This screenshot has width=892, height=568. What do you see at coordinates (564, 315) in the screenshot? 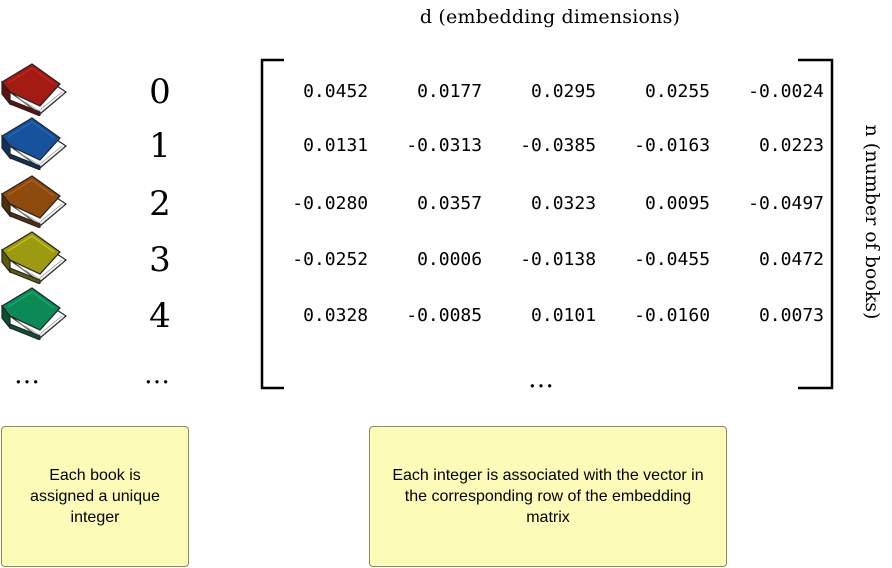
I see `matrix-cell: 0.0101` at bounding box center [564, 315].